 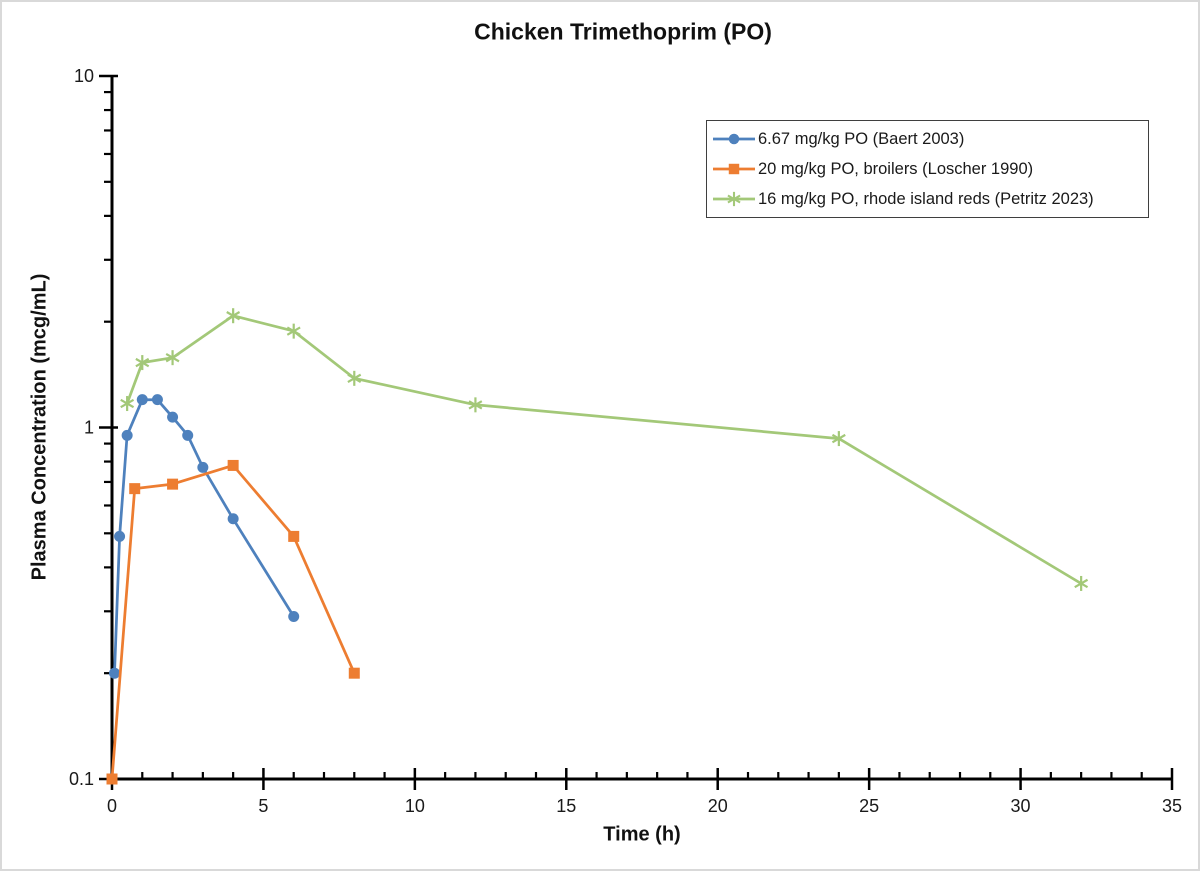 I want to click on legend-item: 6.67 mg/kg PO (Baert 2003), so click(x=930, y=139).